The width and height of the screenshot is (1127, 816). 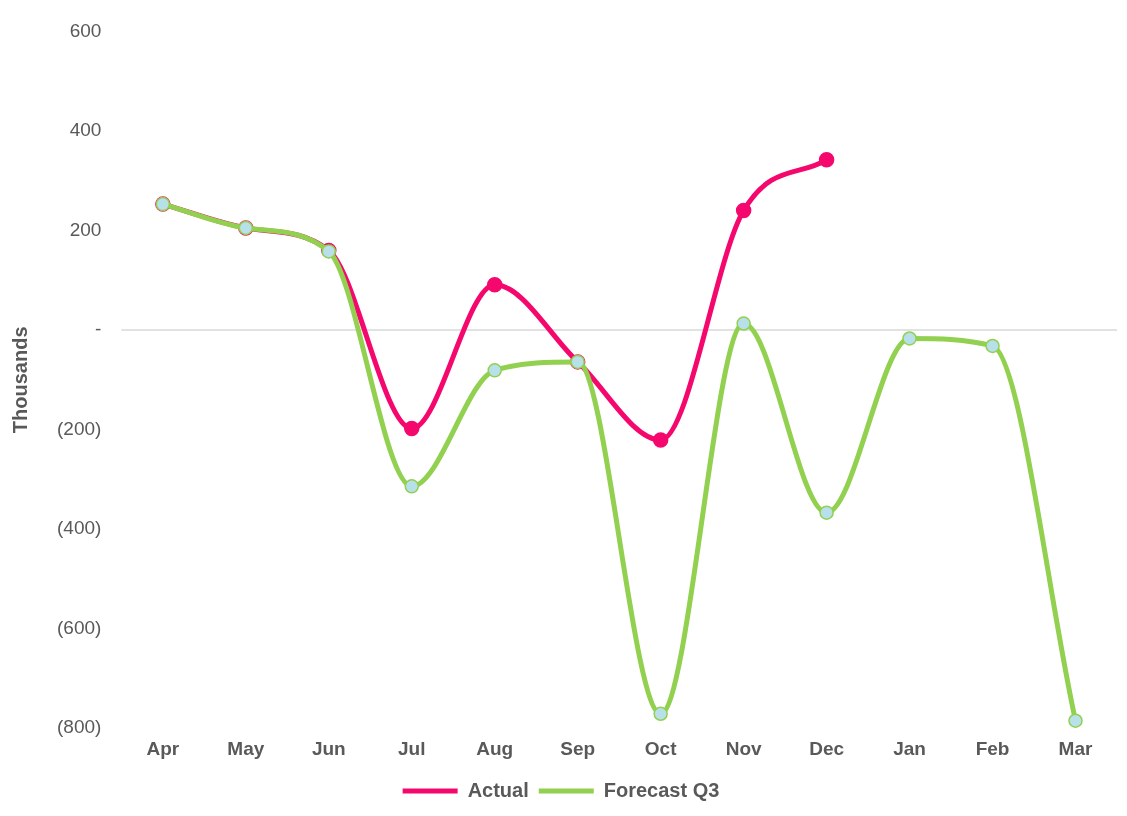 What do you see at coordinates (495, 748) in the screenshot?
I see `x-tick-label: Aug` at bounding box center [495, 748].